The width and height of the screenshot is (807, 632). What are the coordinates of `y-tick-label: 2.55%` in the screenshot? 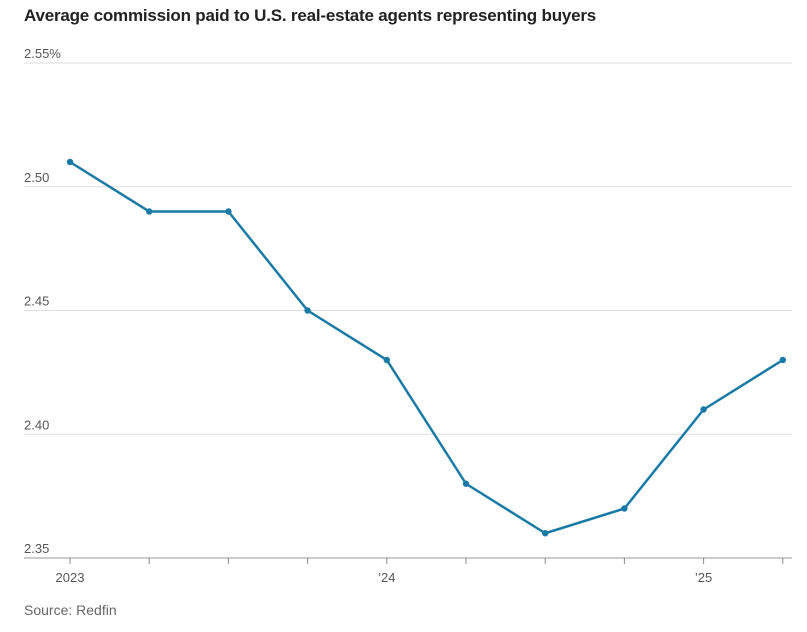 It's located at (42, 53).